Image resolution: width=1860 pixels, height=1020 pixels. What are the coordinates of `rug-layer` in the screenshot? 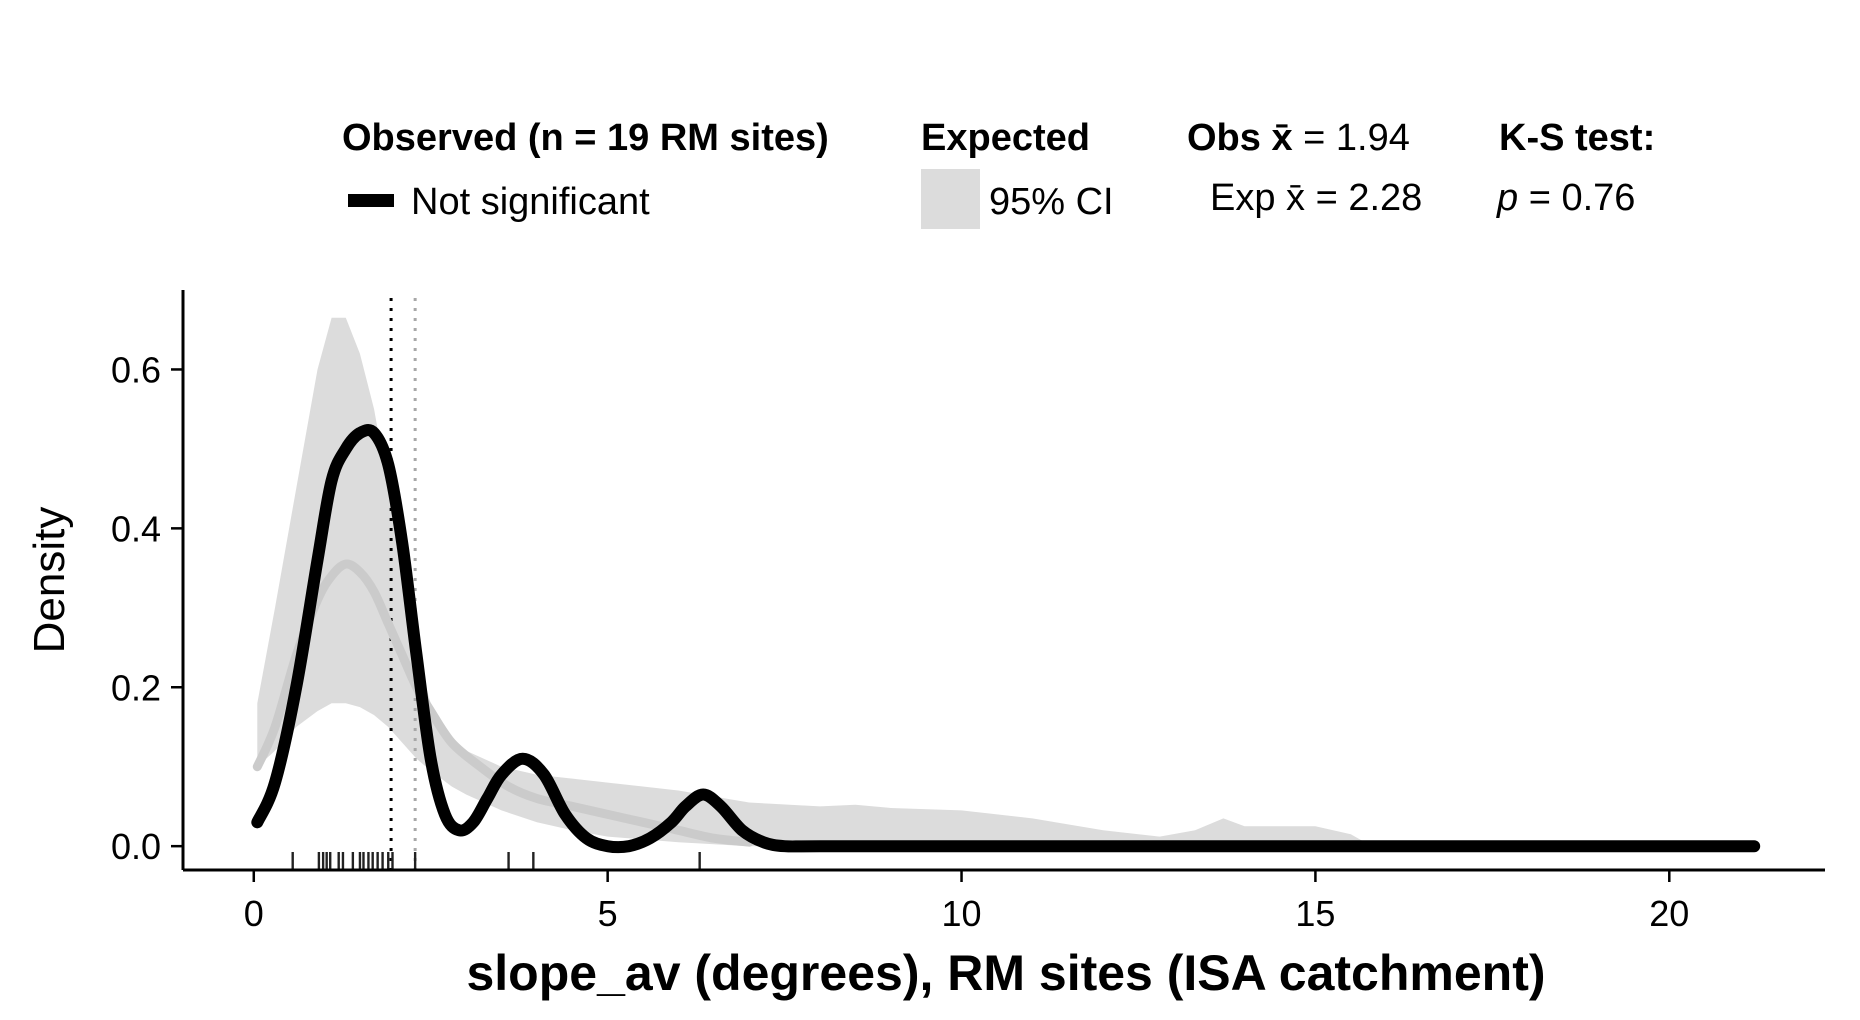 It's located at (496, 861).